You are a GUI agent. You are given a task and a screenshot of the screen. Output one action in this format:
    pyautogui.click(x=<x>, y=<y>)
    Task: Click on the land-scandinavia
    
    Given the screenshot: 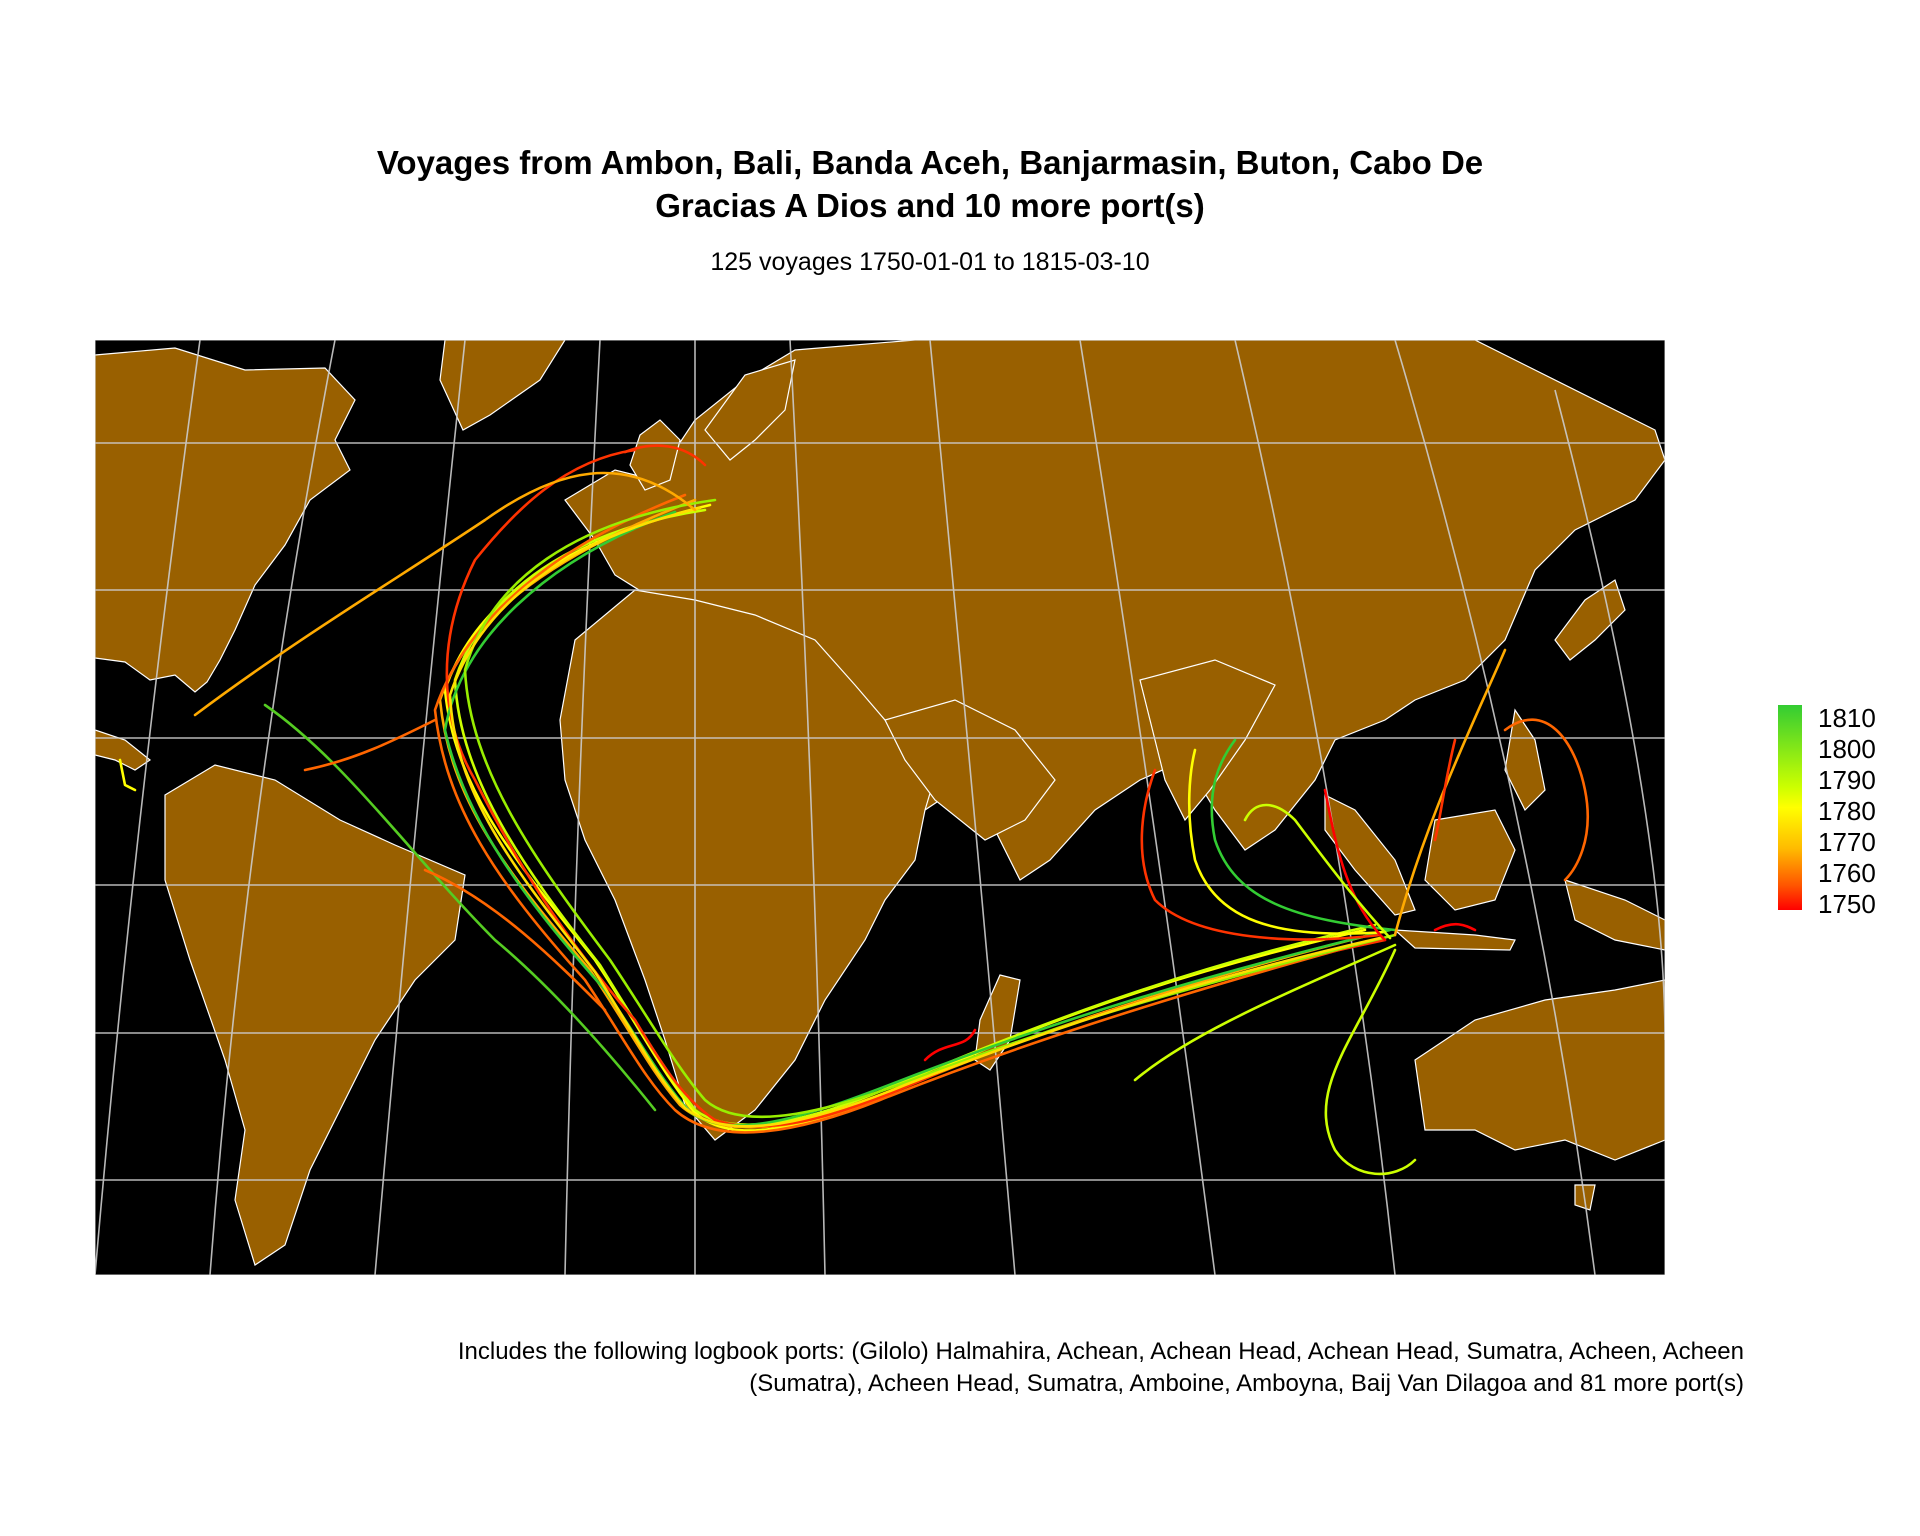 What is the action you would take?
    pyautogui.click(x=750, y=410)
    